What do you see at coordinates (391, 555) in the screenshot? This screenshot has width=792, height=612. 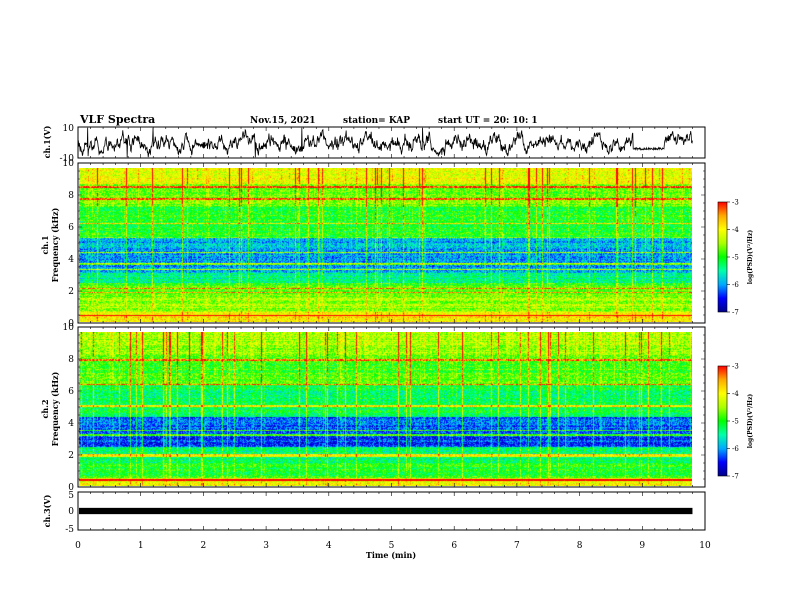 I see `time-axis-label: Time (min)` at bounding box center [391, 555].